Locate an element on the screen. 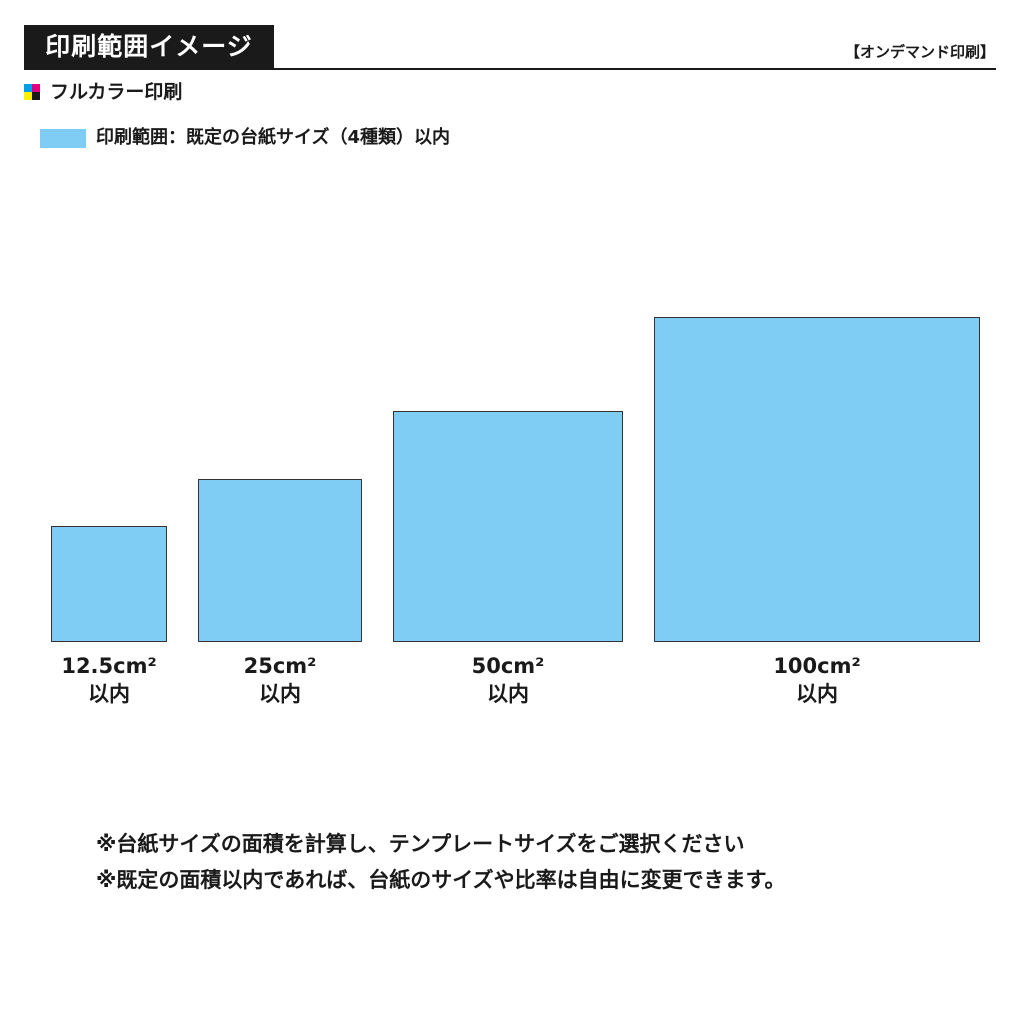 The height and width of the screenshot is (1019, 1019). note-line: ※台紙サイズの面積を計算し、テンプレートサイズをご選択ください is located at coordinates (420, 844).